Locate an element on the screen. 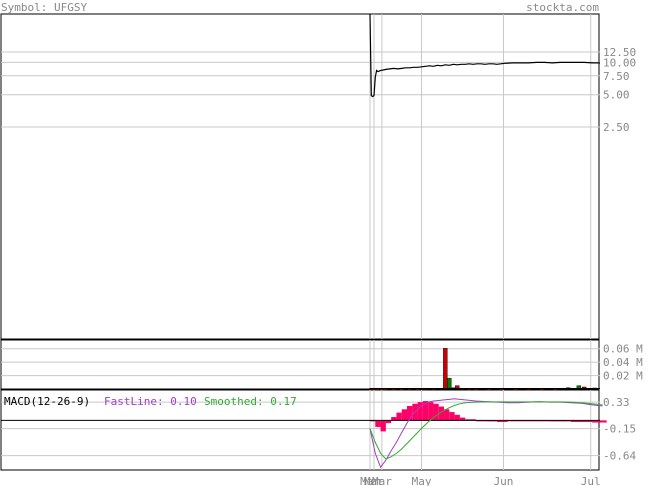  x-tick-label: Jul is located at coordinates (591, 480).